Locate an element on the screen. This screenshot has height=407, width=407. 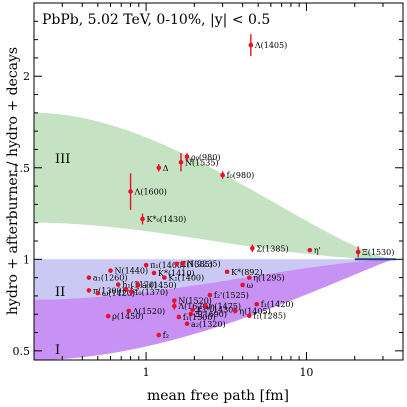
point-label: Λ(1600) is located at coordinates (150, 192).